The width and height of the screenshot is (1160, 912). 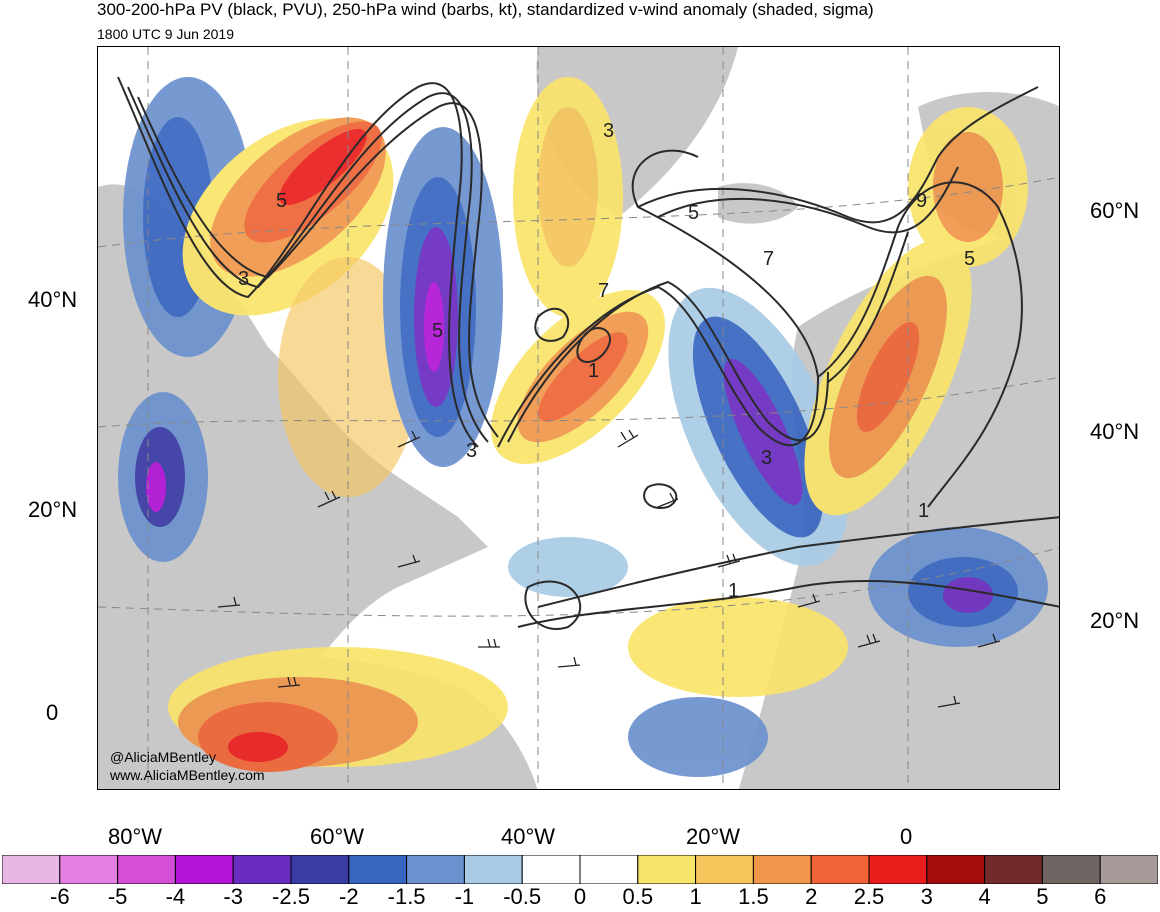 I want to click on map-subtitle: 1800 UTC 9 Jun 2019, so click(x=165, y=34).